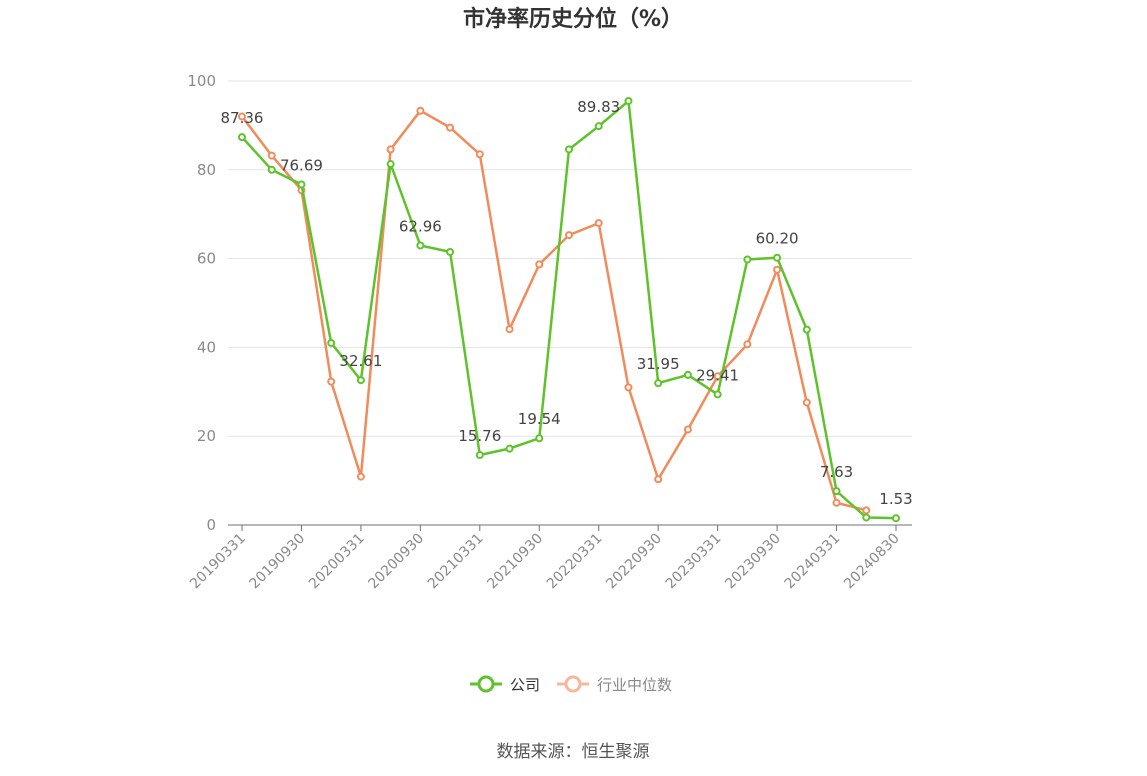  I want to click on y-axis: 0 20 40 60 80 100, so click(201, 303).